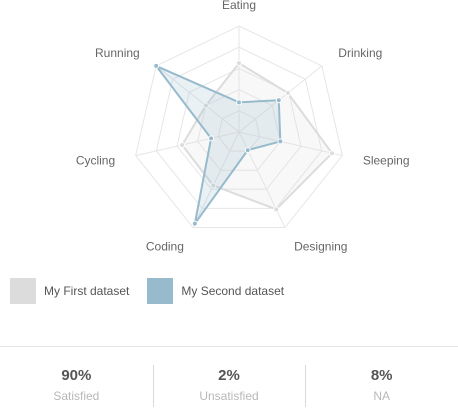 The width and height of the screenshot is (458, 418). What do you see at coordinates (23, 291) in the screenshot?
I see `legend-swatch-first` at bounding box center [23, 291].